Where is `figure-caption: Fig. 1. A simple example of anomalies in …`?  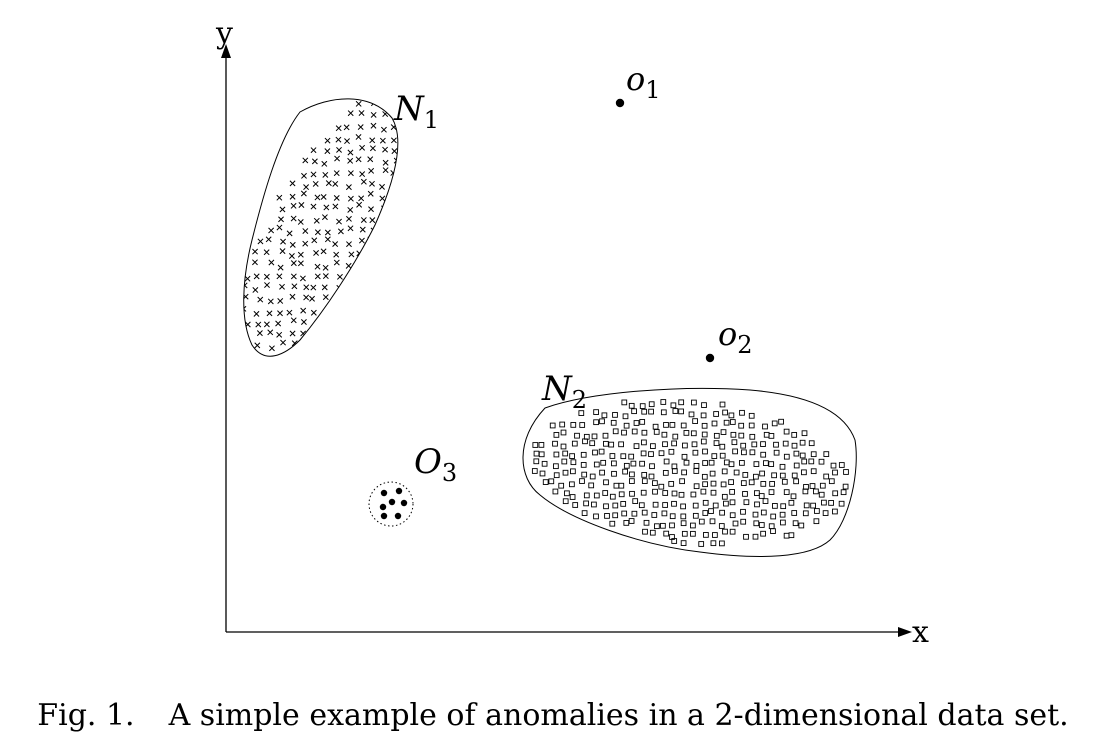
figure-caption: Fig. 1. A simple example of anomalies in … is located at coordinates (553, 715).